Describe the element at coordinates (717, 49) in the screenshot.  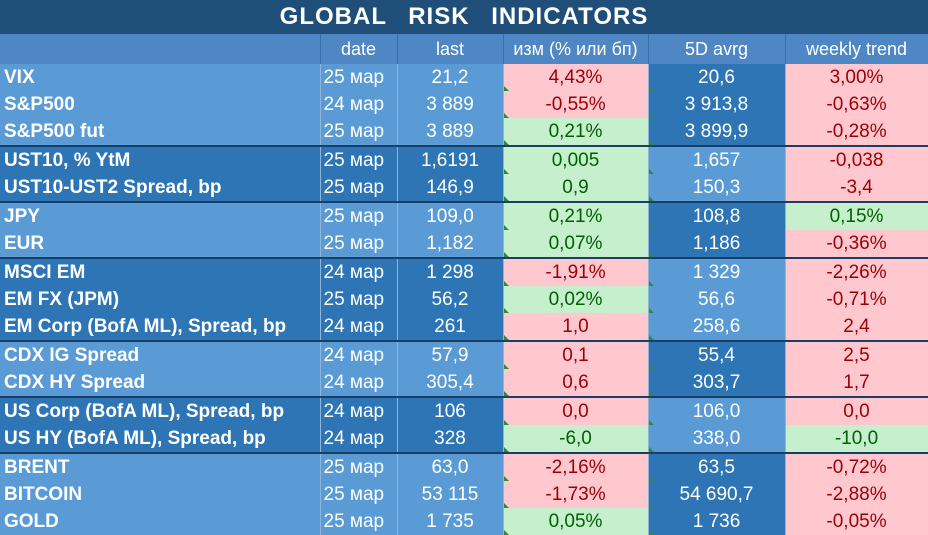
I see `header-5d-average: 5D avrg` at that location.